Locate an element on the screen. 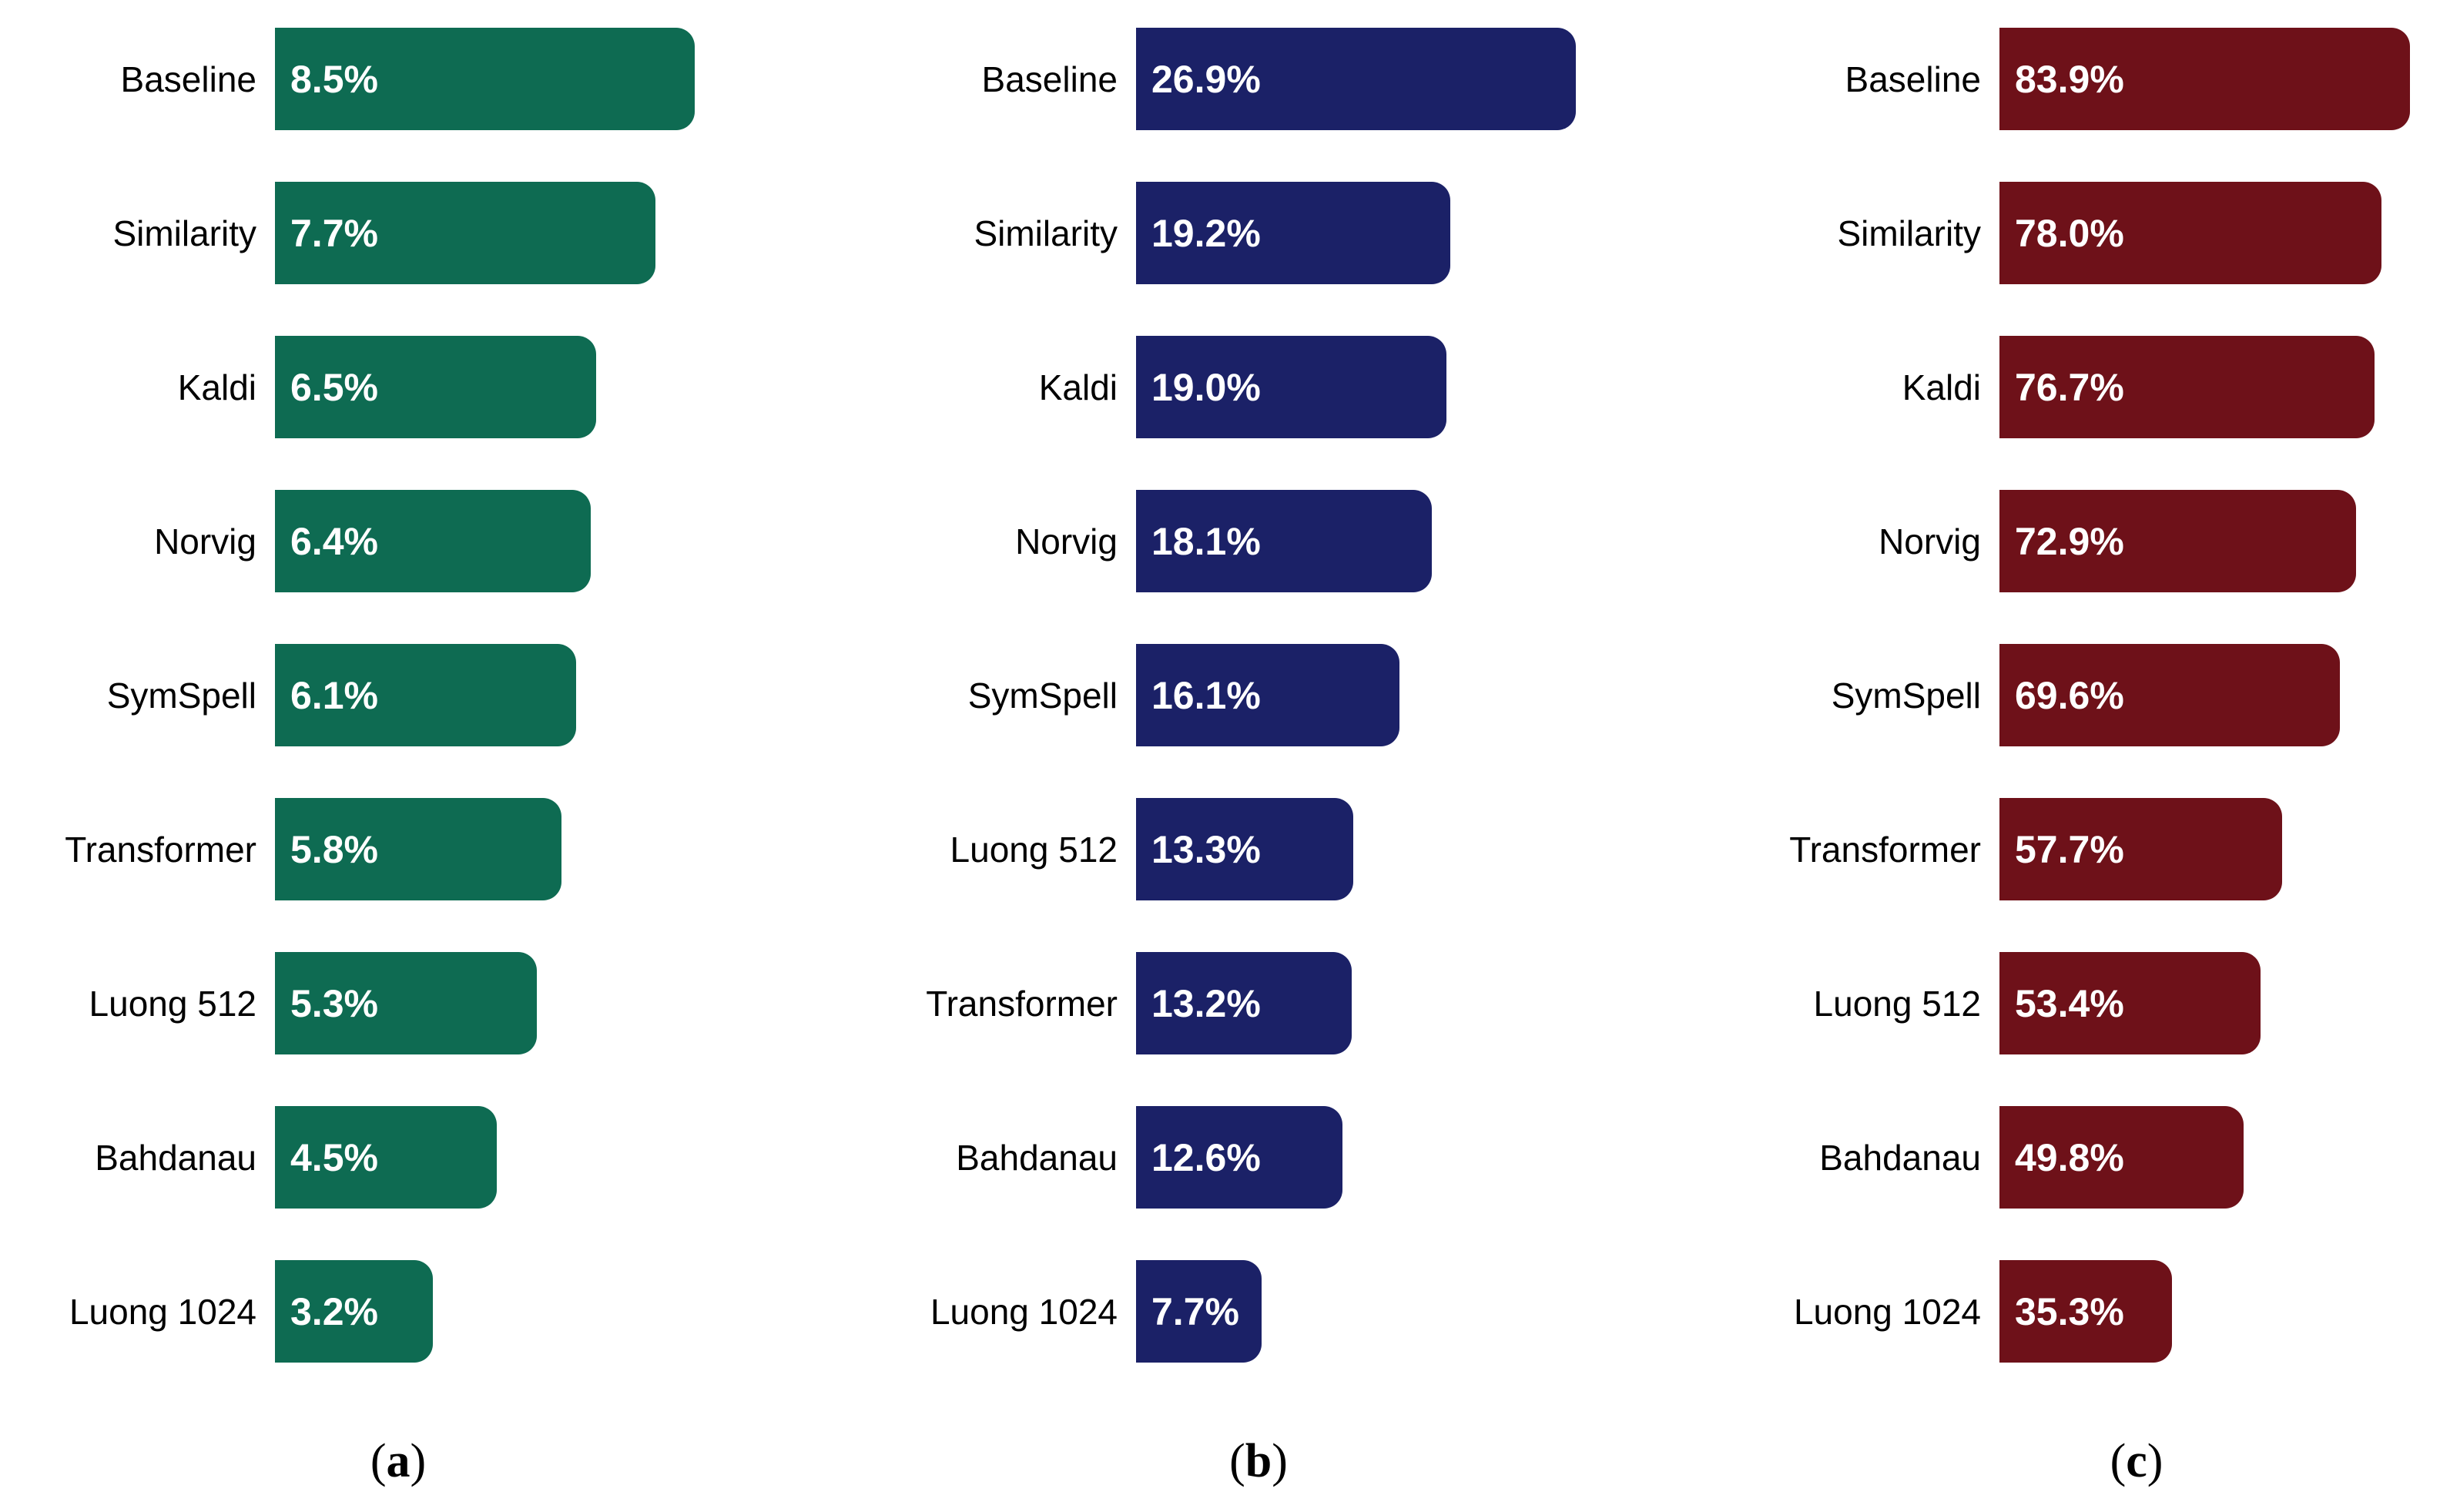  bar-row: Norvig 18.1% is located at coordinates (1220, 541).